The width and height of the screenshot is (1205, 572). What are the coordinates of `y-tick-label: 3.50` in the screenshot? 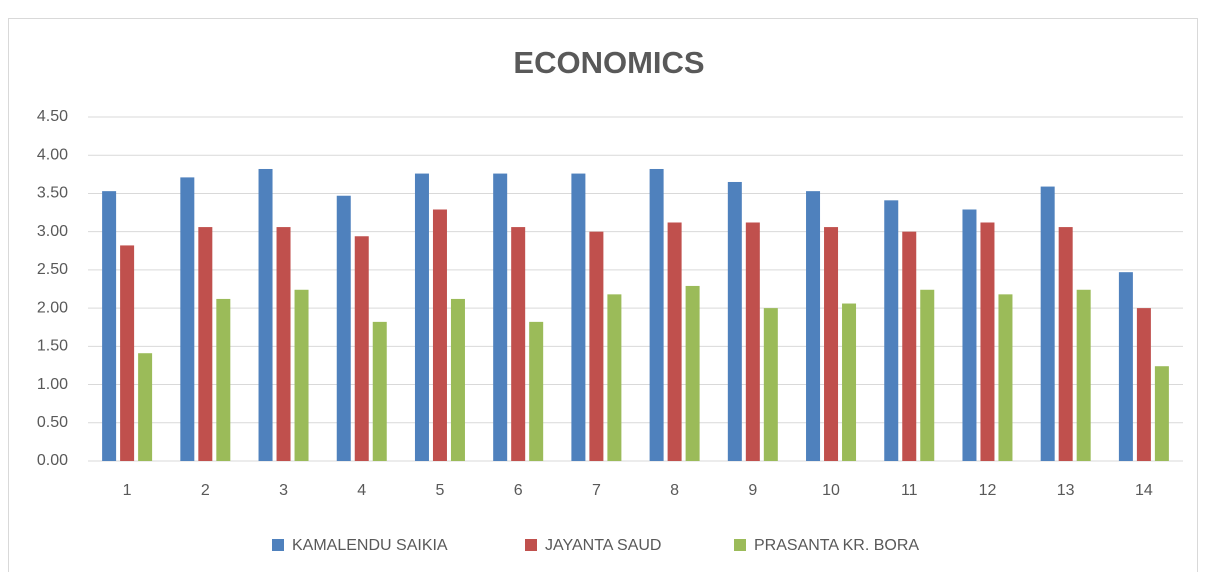 It's located at (52, 193).